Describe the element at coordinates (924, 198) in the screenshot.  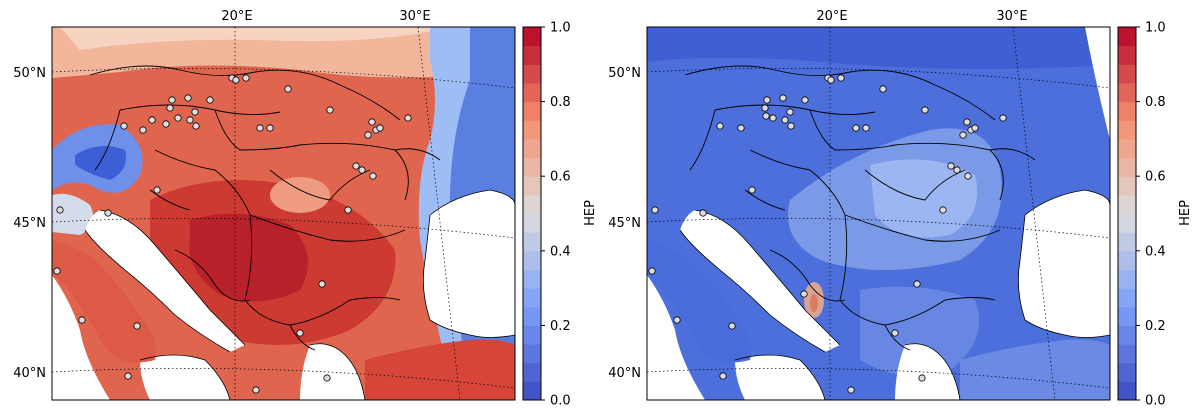
I see `field-center-light2-right` at that location.